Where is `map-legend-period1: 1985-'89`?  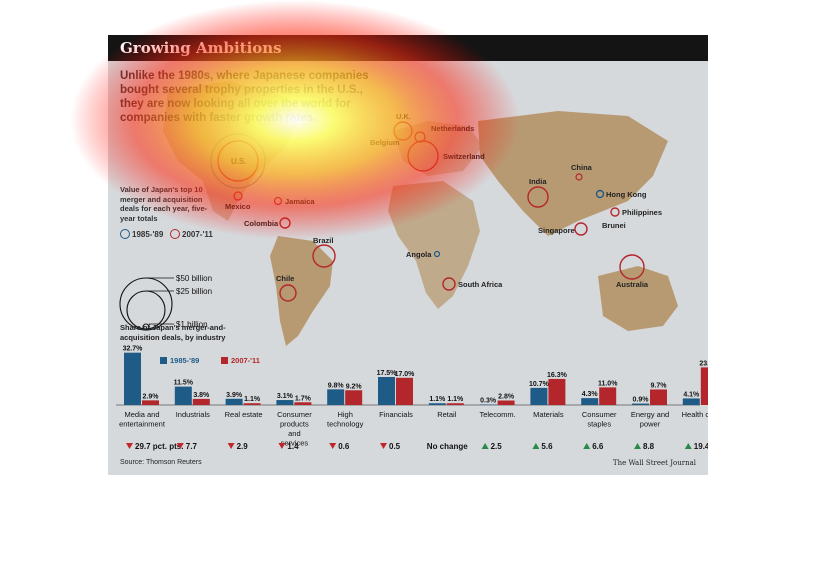 map-legend-period1: 1985-'89 is located at coordinates (141, 234).